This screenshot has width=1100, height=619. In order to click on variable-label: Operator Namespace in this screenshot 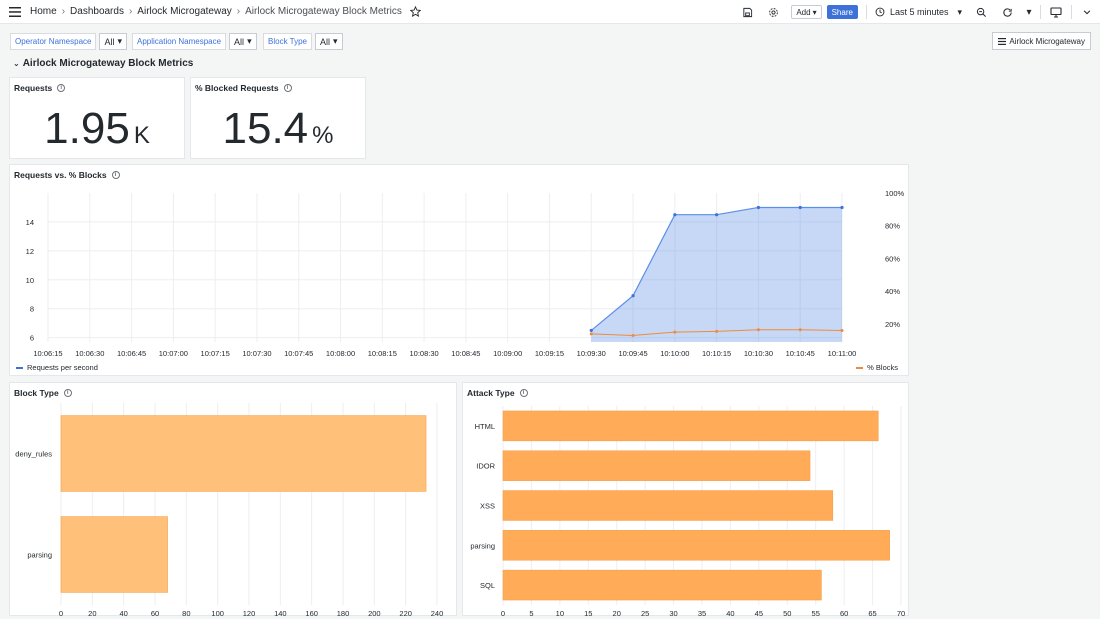, I will do `click(53, 41)`.